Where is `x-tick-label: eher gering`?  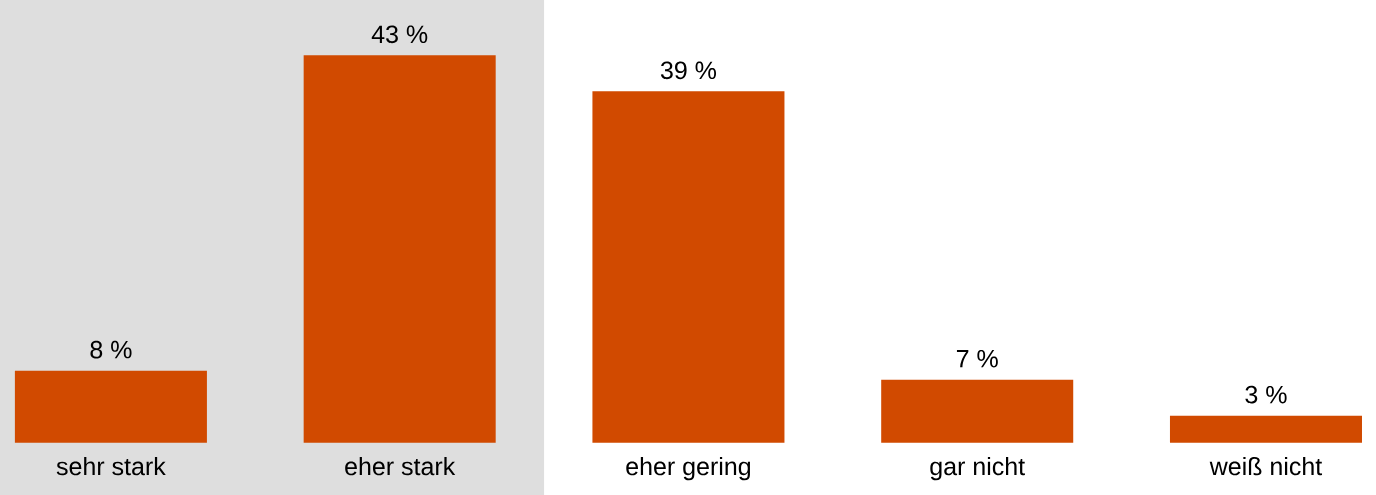
x-tick-label: eher gering is located at coordinates (688, 468).